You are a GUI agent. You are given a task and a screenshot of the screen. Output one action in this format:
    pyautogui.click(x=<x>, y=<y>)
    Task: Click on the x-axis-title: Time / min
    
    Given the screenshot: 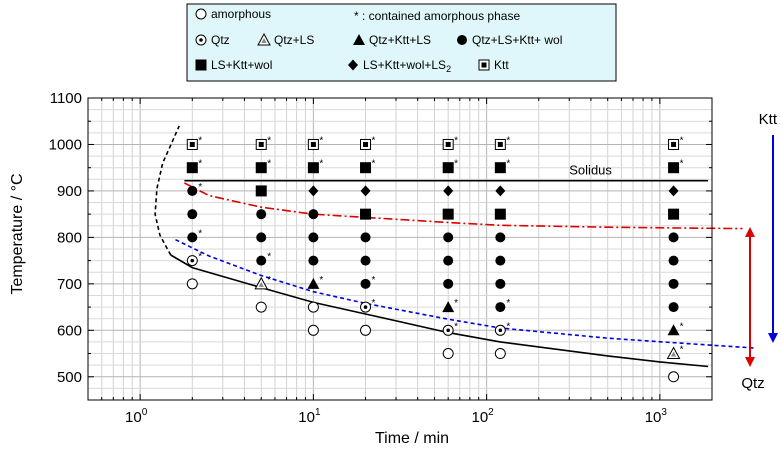 What is the action you would take?
    pyautogui.click(x=412, y=438)
    